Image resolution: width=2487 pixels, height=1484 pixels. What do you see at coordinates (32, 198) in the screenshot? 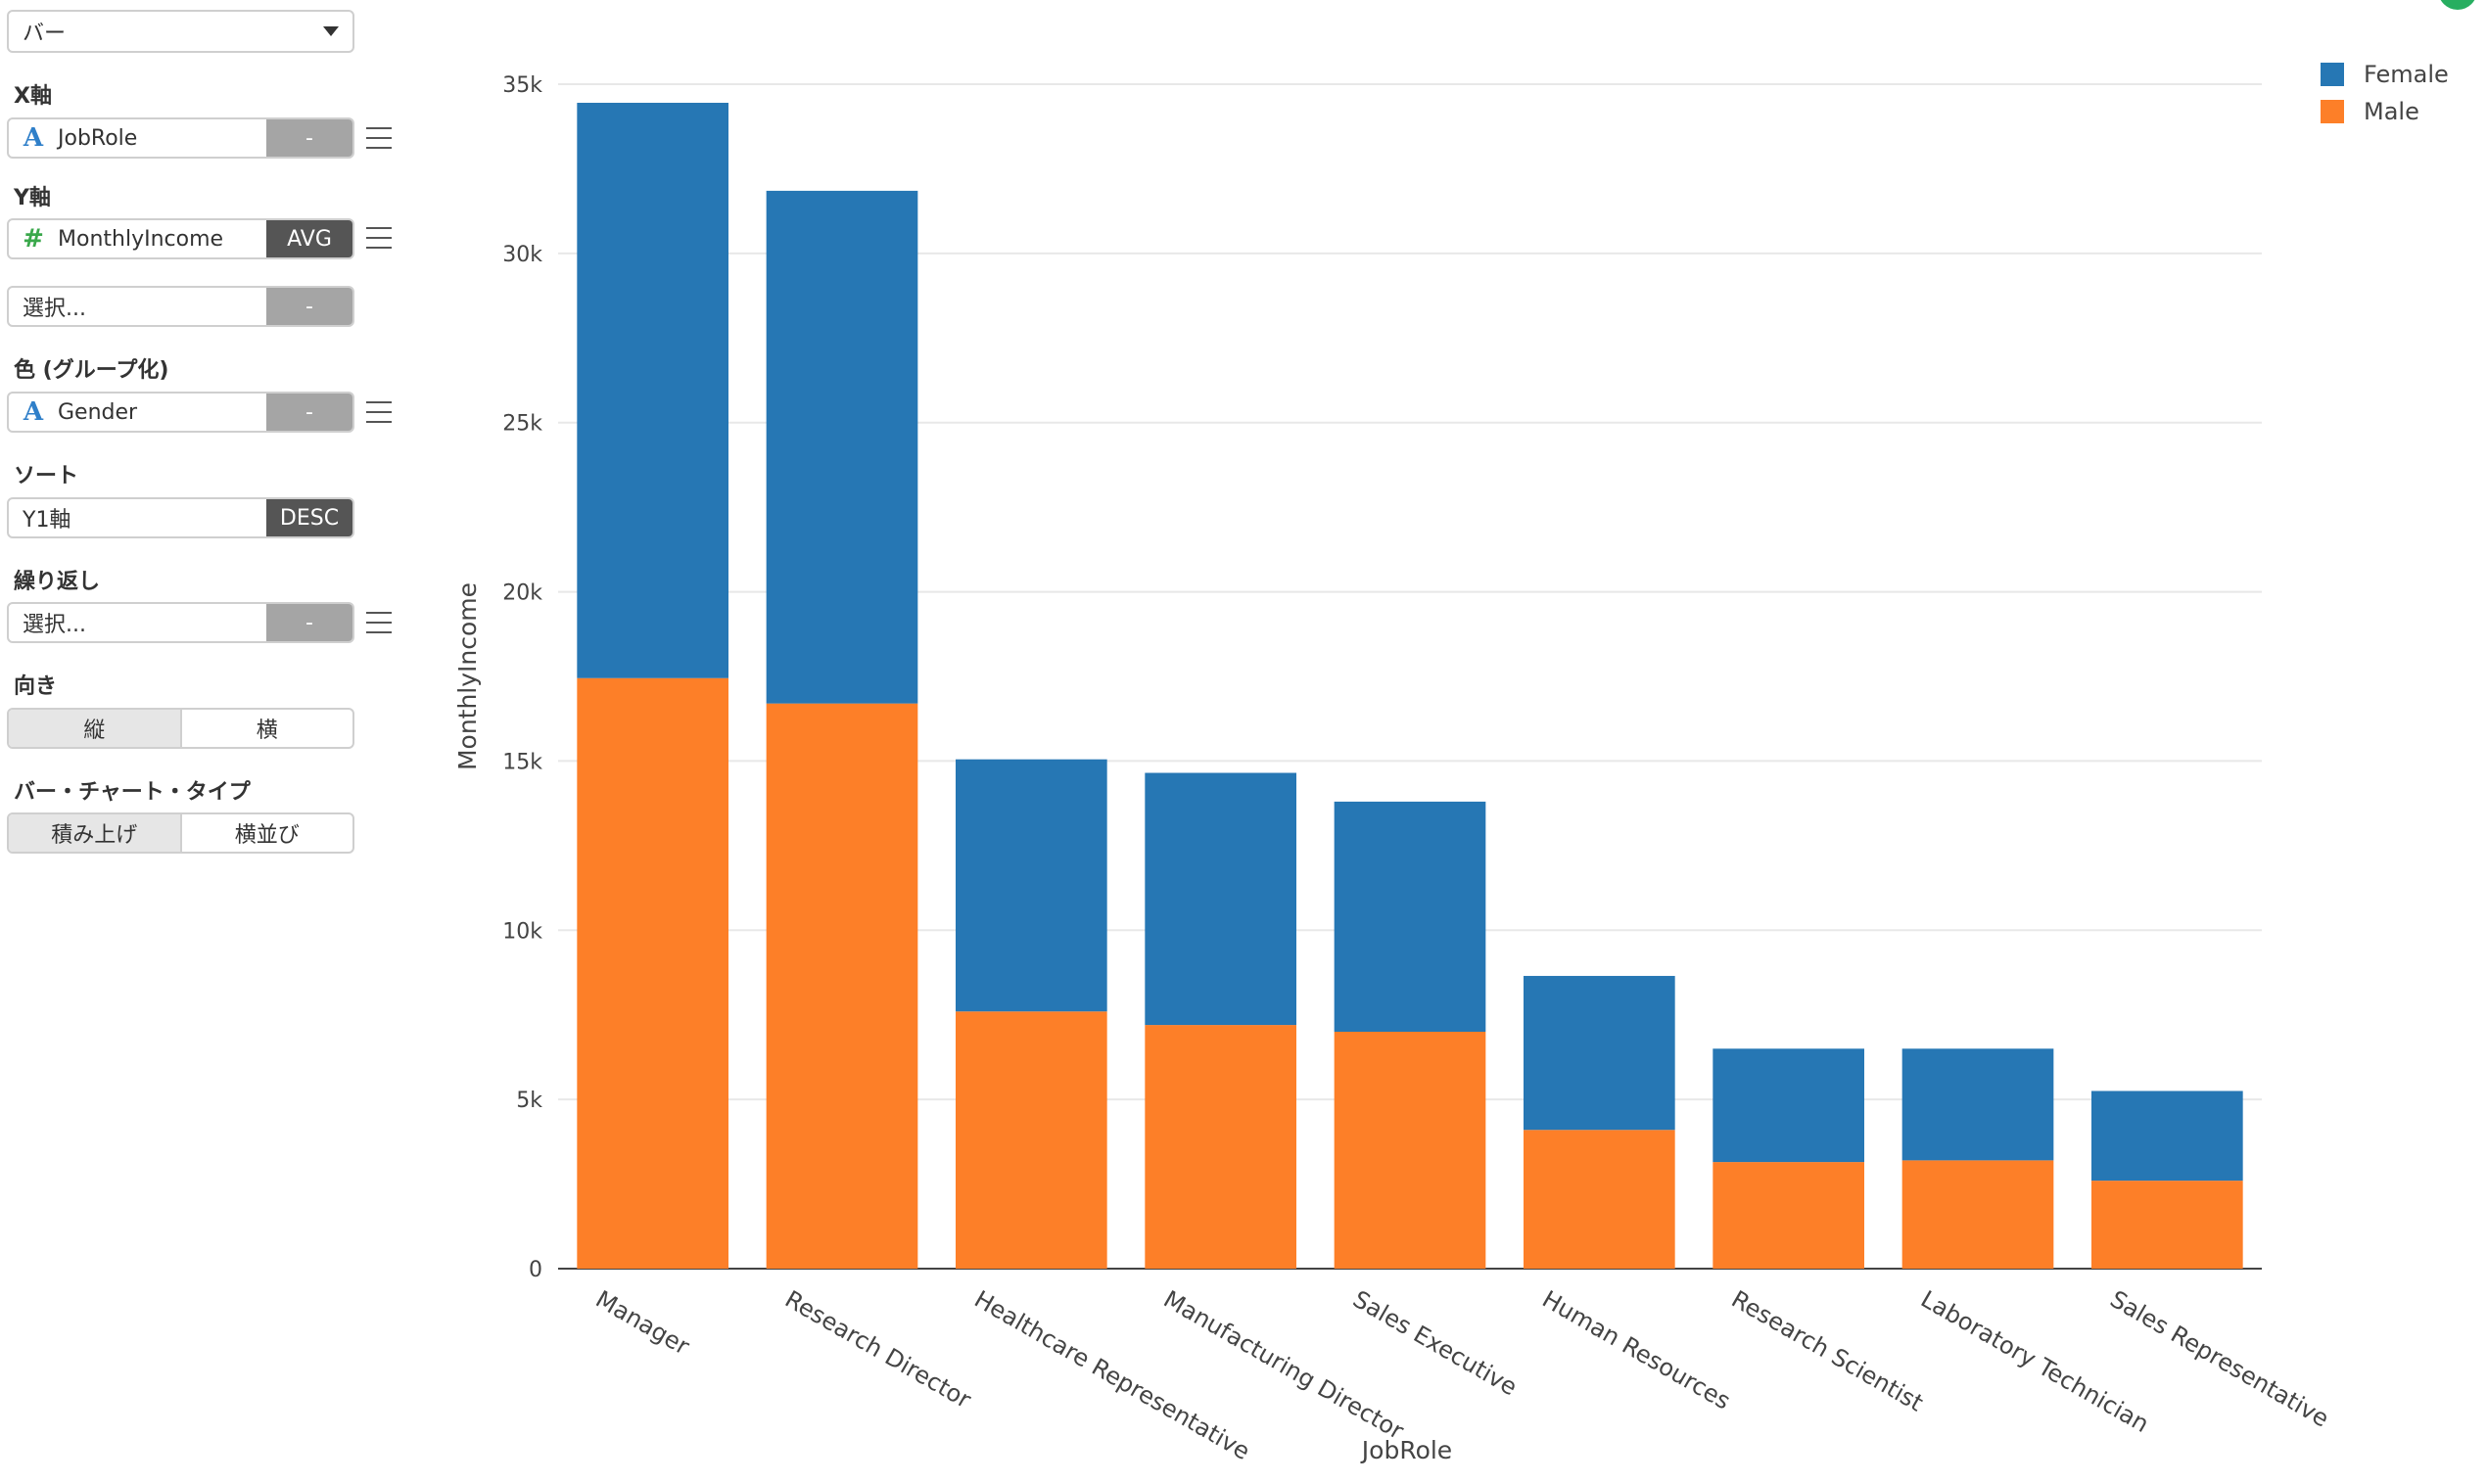
I see `y-axis-label: Y軸` at bounding box center [32, 198].